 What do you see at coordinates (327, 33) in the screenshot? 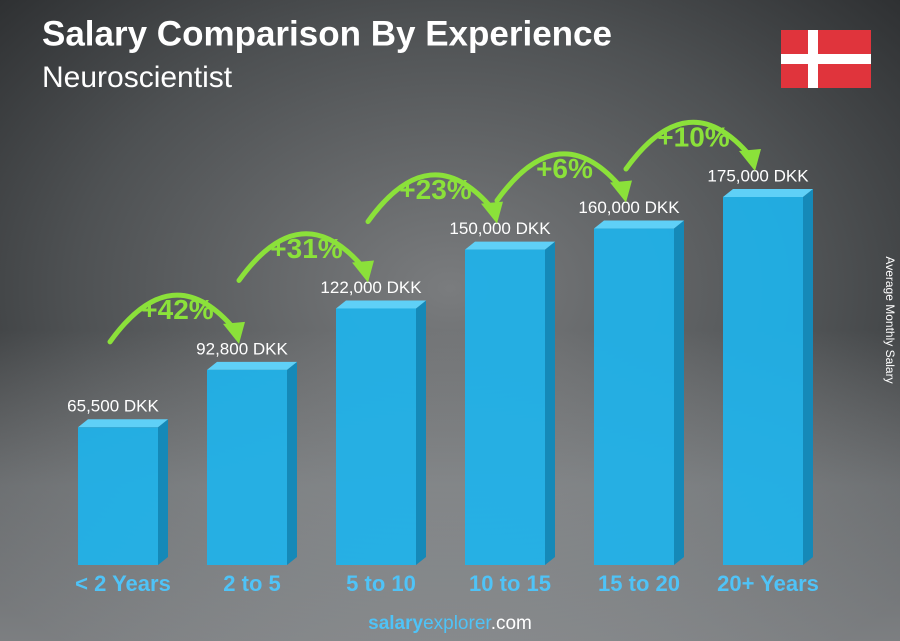
I see `chart-title: Salary Comparison By Experience` at bounding box center [327, 33].